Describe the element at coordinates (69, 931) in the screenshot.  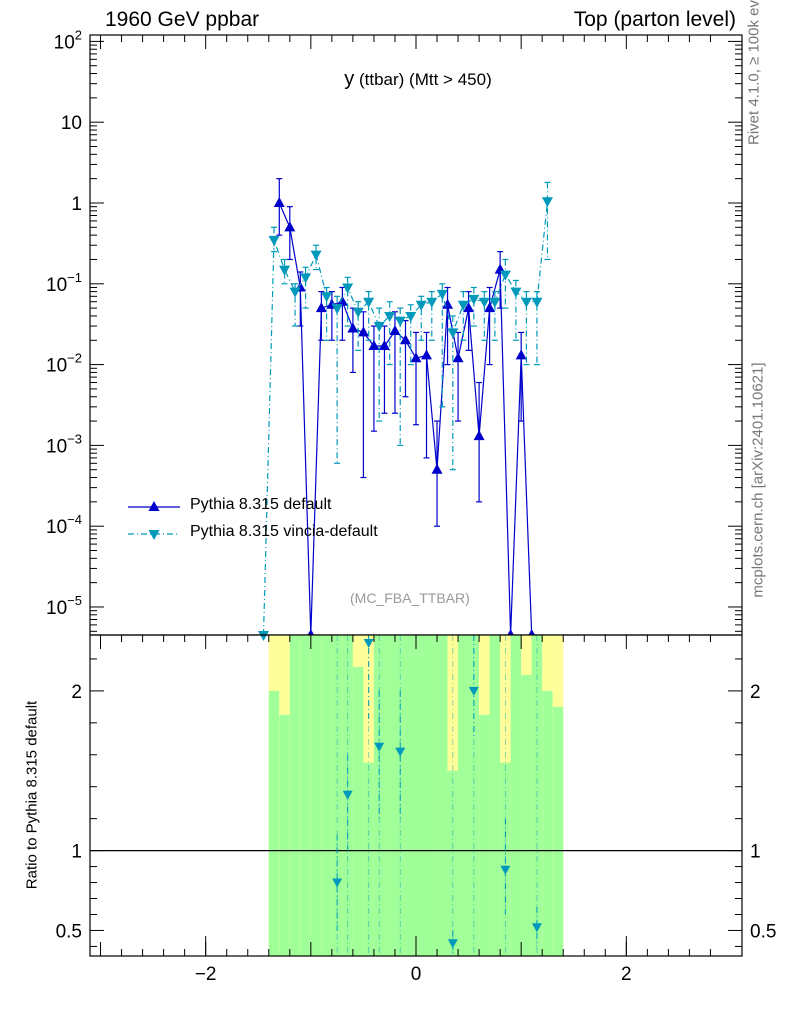
I see `ratio-y-tick-label: 0.5` at that location.